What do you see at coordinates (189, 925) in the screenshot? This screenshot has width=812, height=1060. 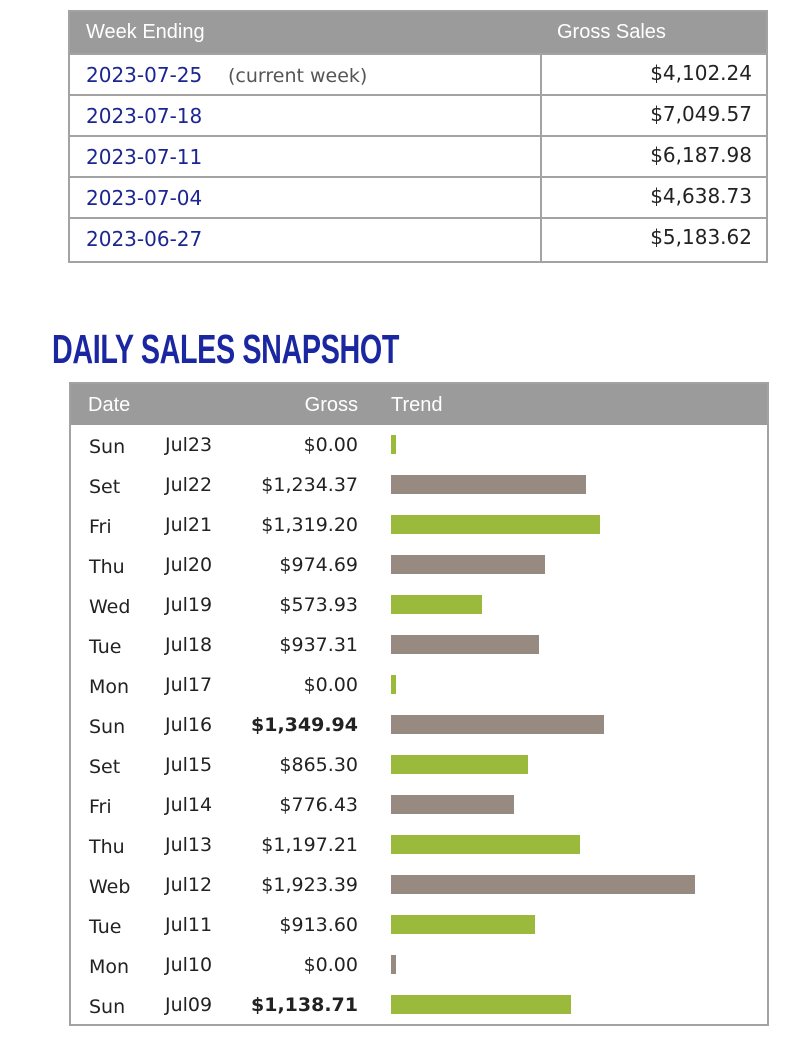 I see `day-date: Jul11` at bounding box center [189, 925].